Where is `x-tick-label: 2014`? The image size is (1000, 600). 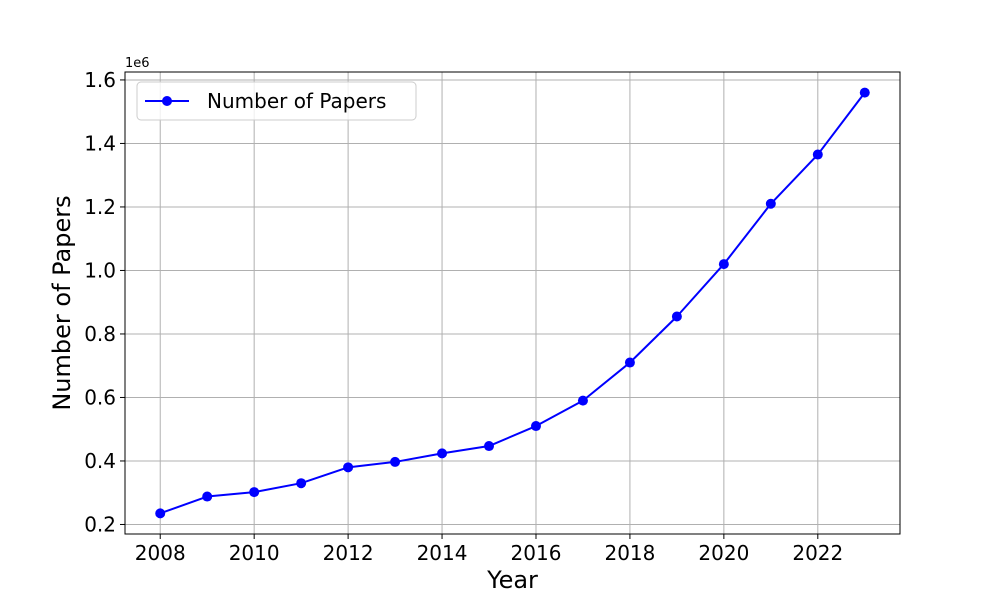
x-tick-label: 2014 is located at coordinates (442, 553).